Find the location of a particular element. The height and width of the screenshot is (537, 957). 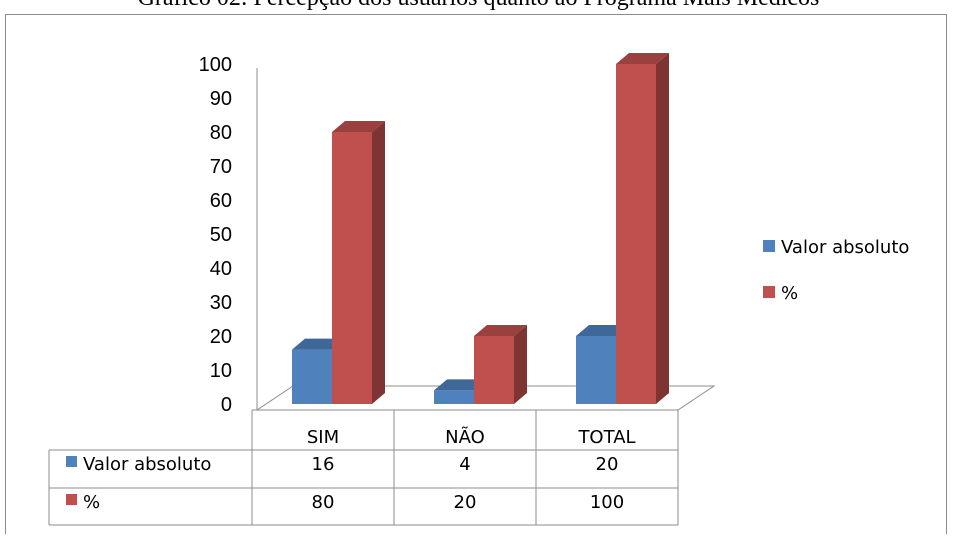

y-tick-label: 30 is located at coordinates (221, 303).